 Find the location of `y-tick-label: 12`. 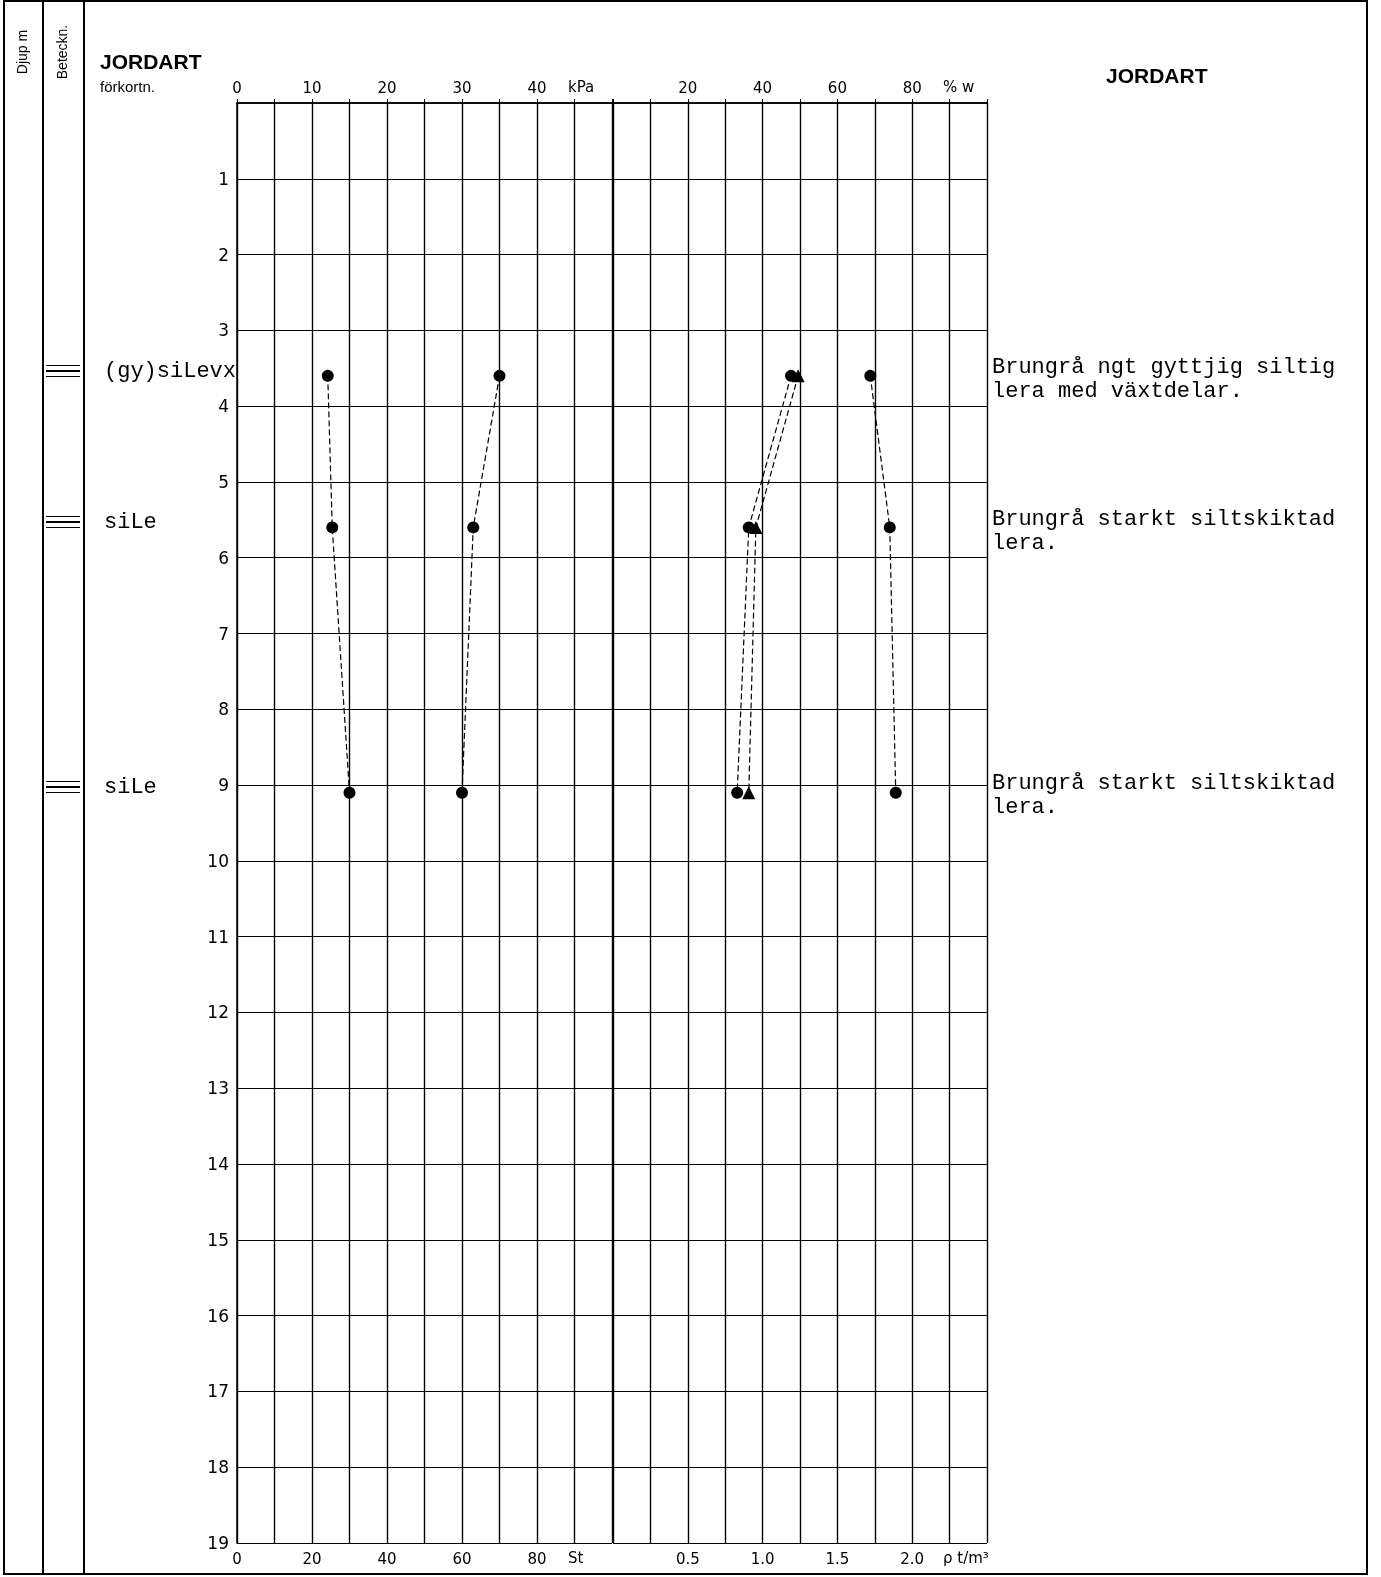

y-tick-label: 12 is located at coordinates (218, 1012).